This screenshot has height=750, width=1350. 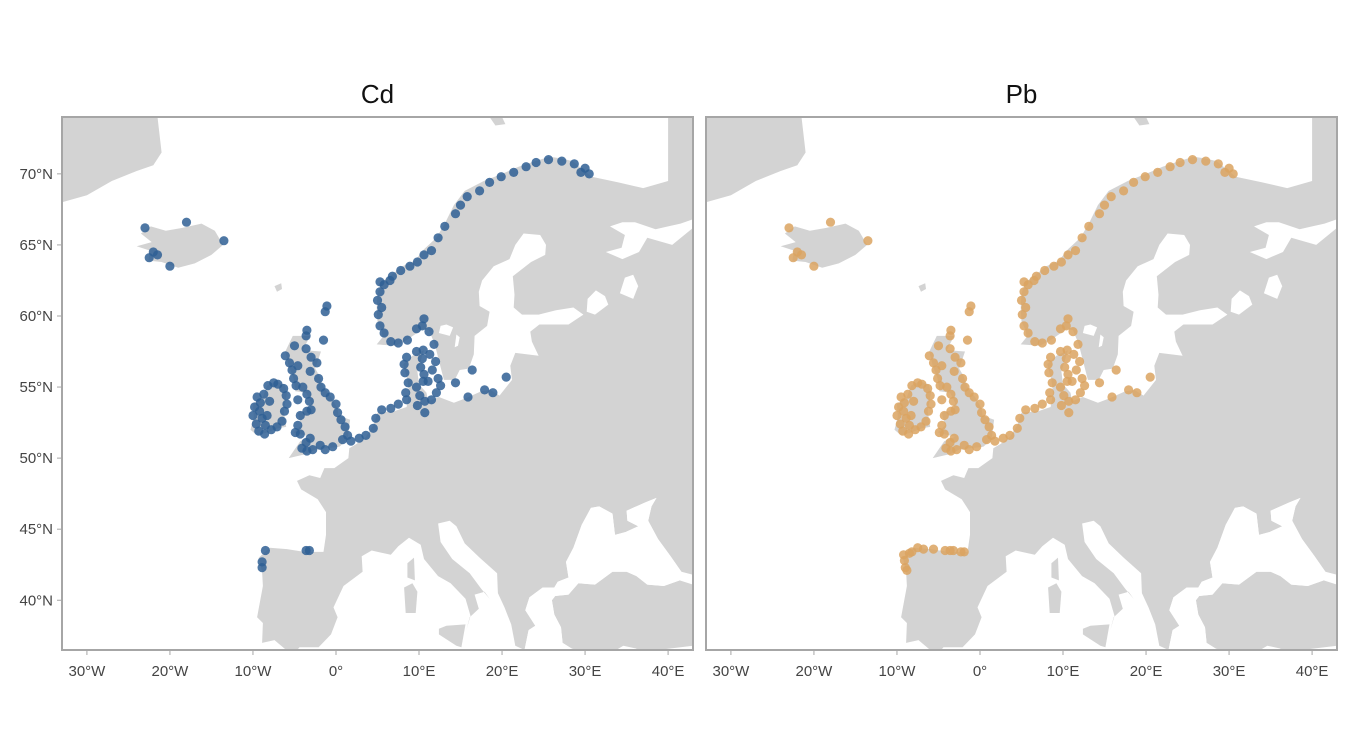 I want to click on y-tick-label: 50°N, so click(x=36, y=458).